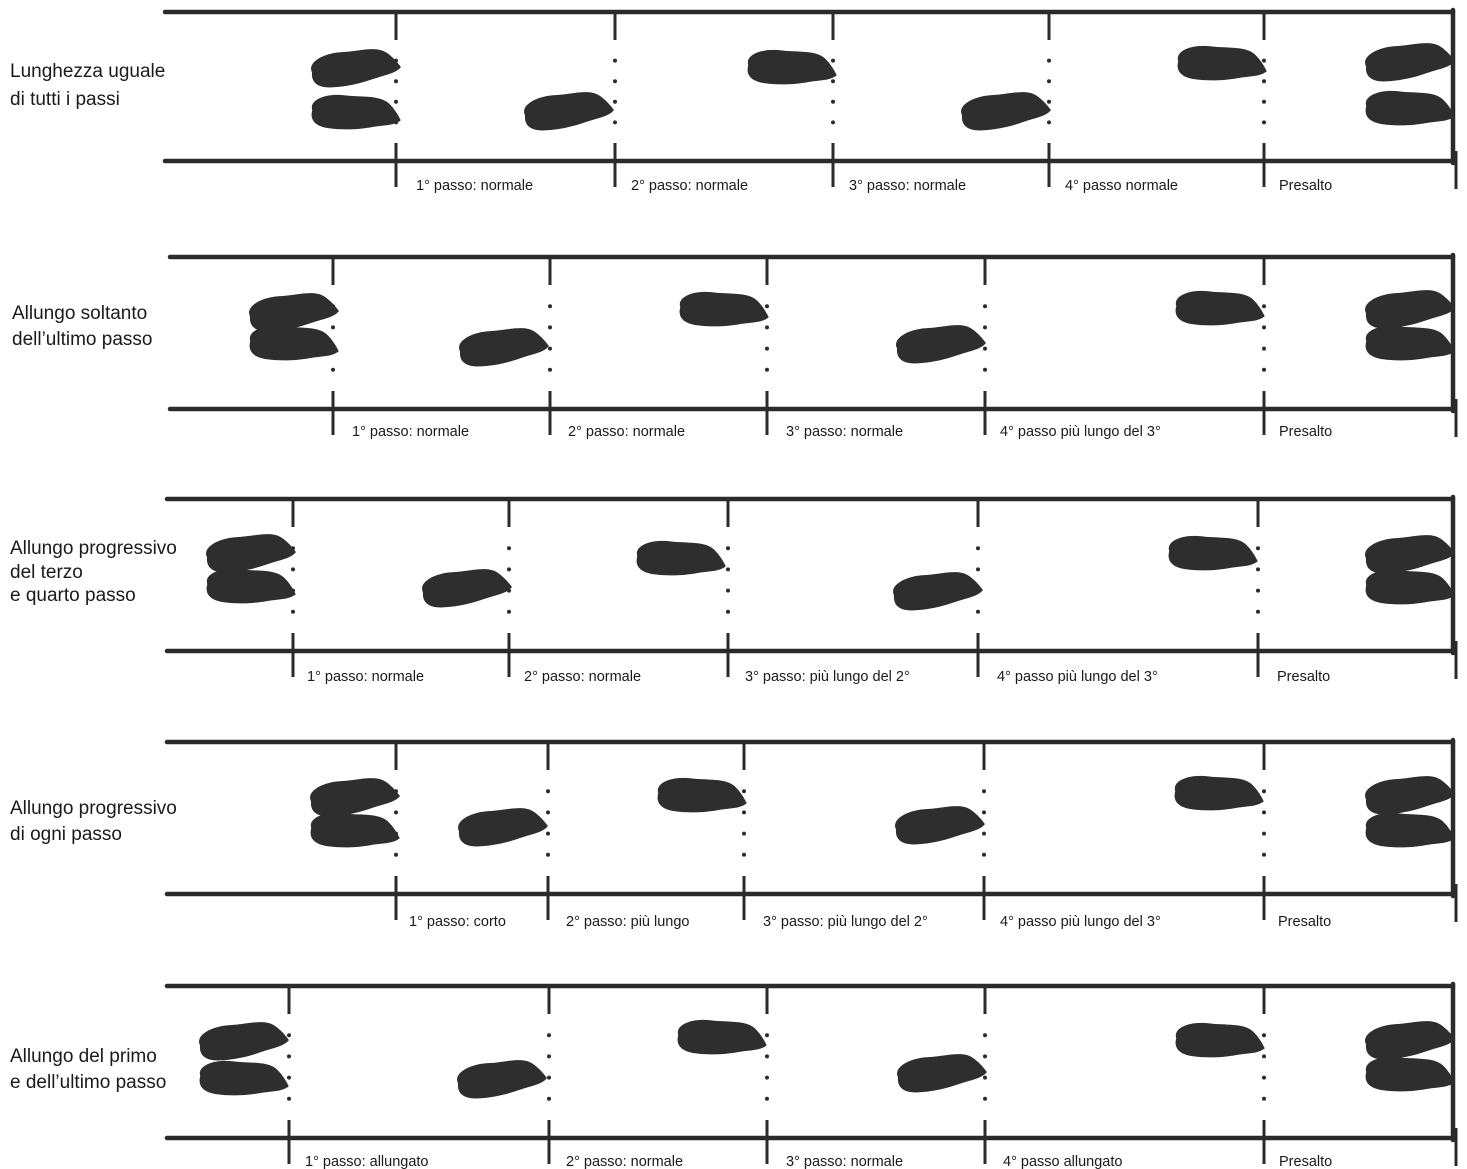 The height and width of the screenshot is (1169, 1467). What do you see at coordinates (83, 1056) in the screenshot?
I see `row-label-line: Allungo del primo` at bounding box center [83, 1056].